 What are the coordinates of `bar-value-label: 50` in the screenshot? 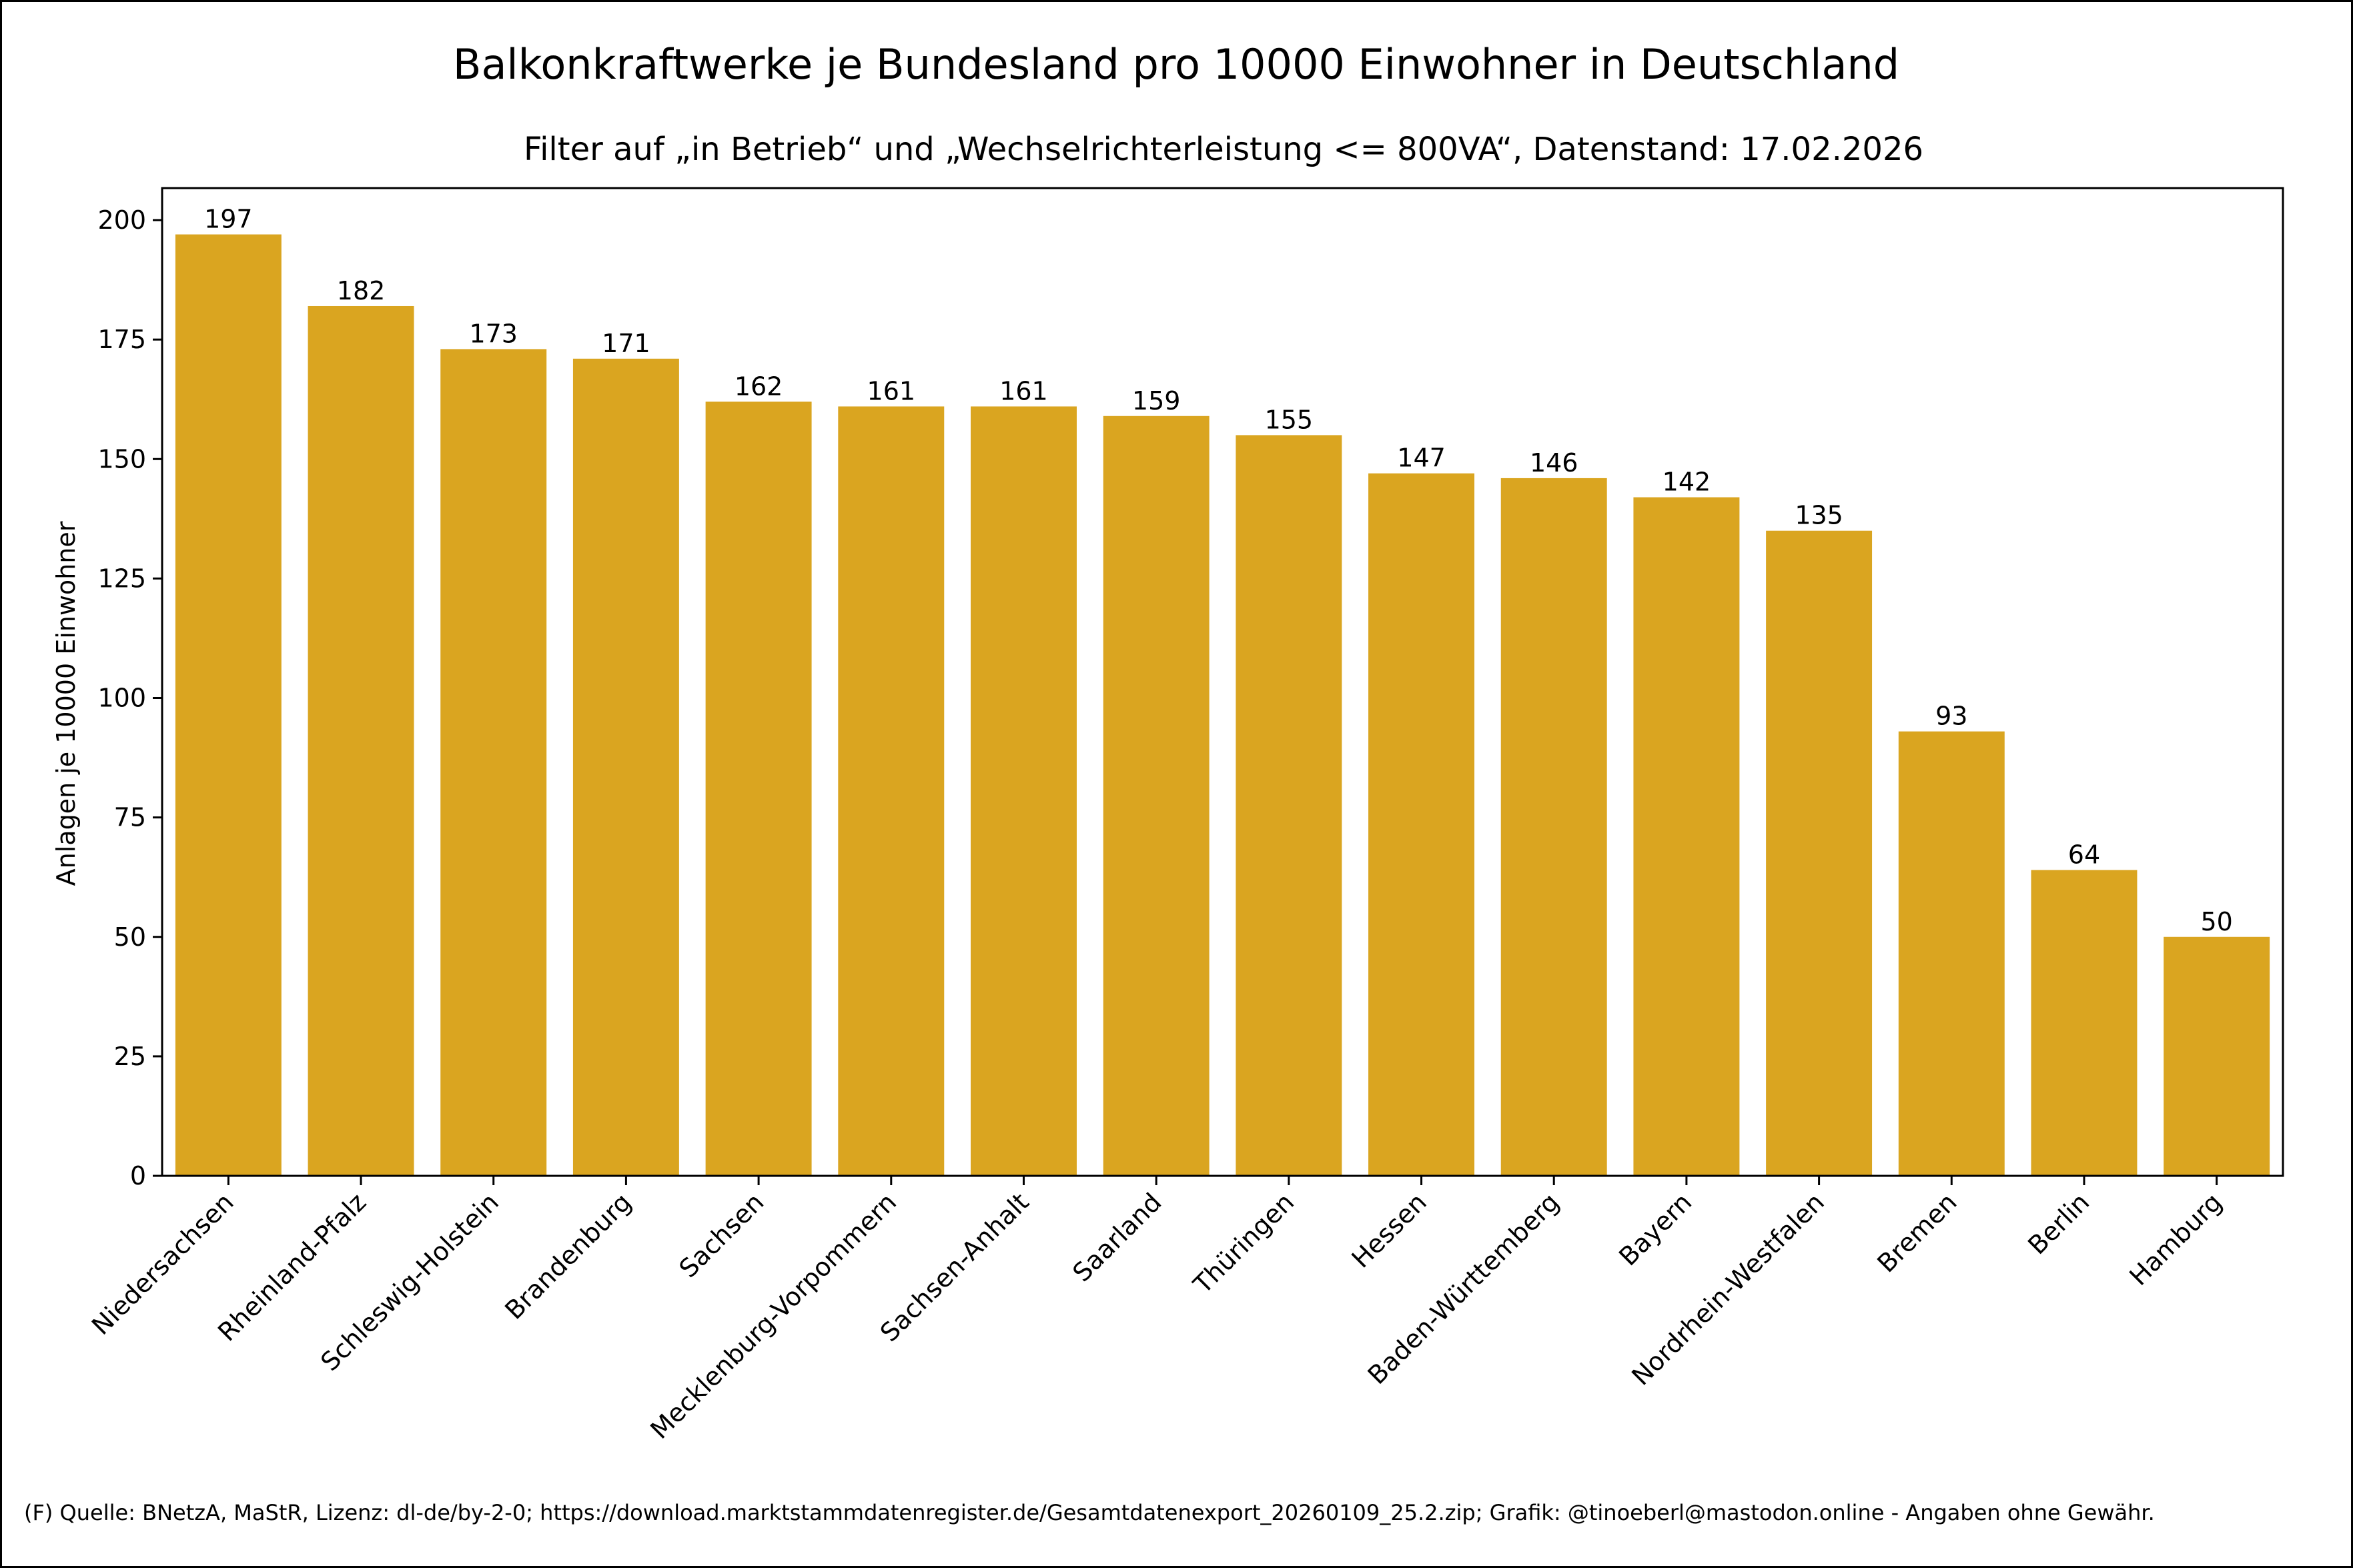 It's located at (2216, 921).